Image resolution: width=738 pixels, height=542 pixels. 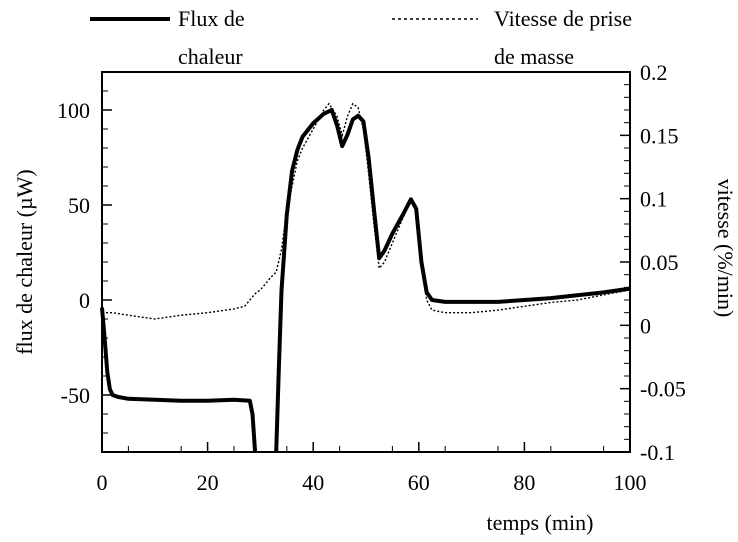 What do you see at coordinates (630, 482) in the screenshot?
I see `x-tick-label: 100` at bounding box center [630, 482].